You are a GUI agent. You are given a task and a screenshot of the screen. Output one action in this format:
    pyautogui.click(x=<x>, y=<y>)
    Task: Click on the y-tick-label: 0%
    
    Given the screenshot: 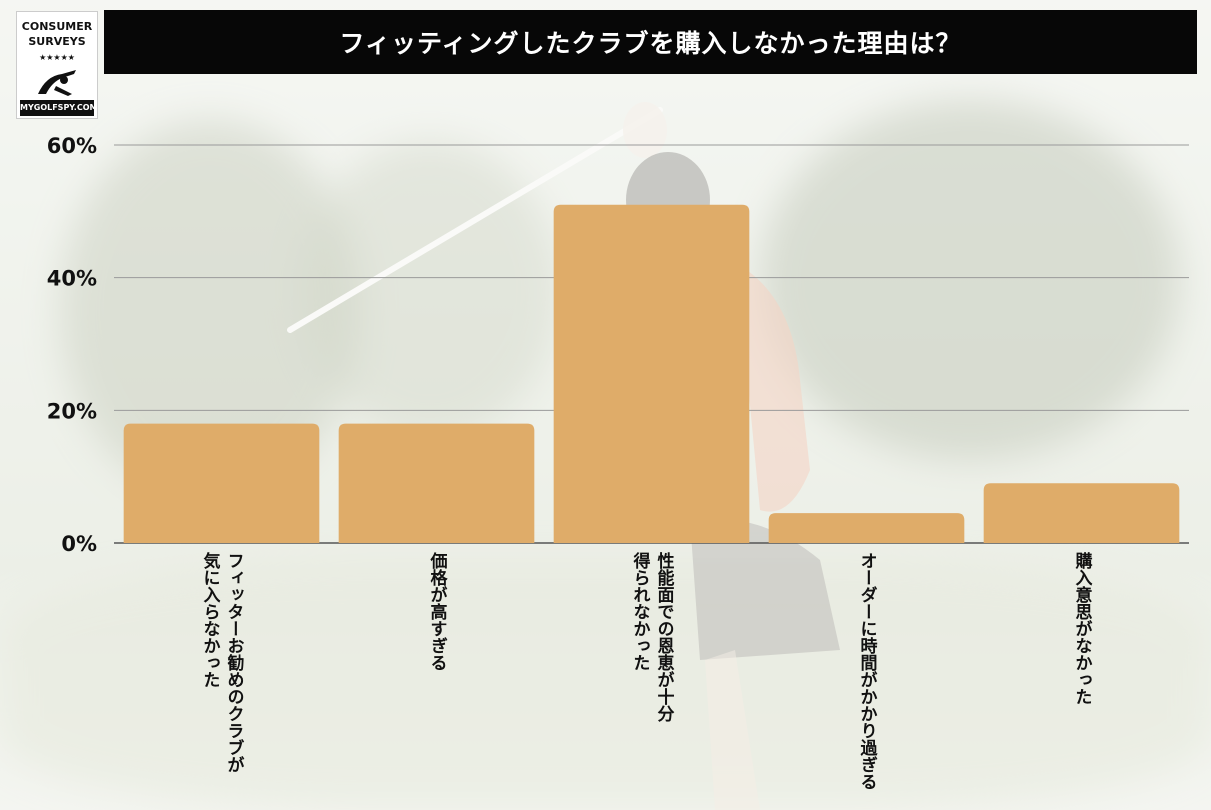 What is the action you would take?
    pyautogui.click(x=79, y=544)
    